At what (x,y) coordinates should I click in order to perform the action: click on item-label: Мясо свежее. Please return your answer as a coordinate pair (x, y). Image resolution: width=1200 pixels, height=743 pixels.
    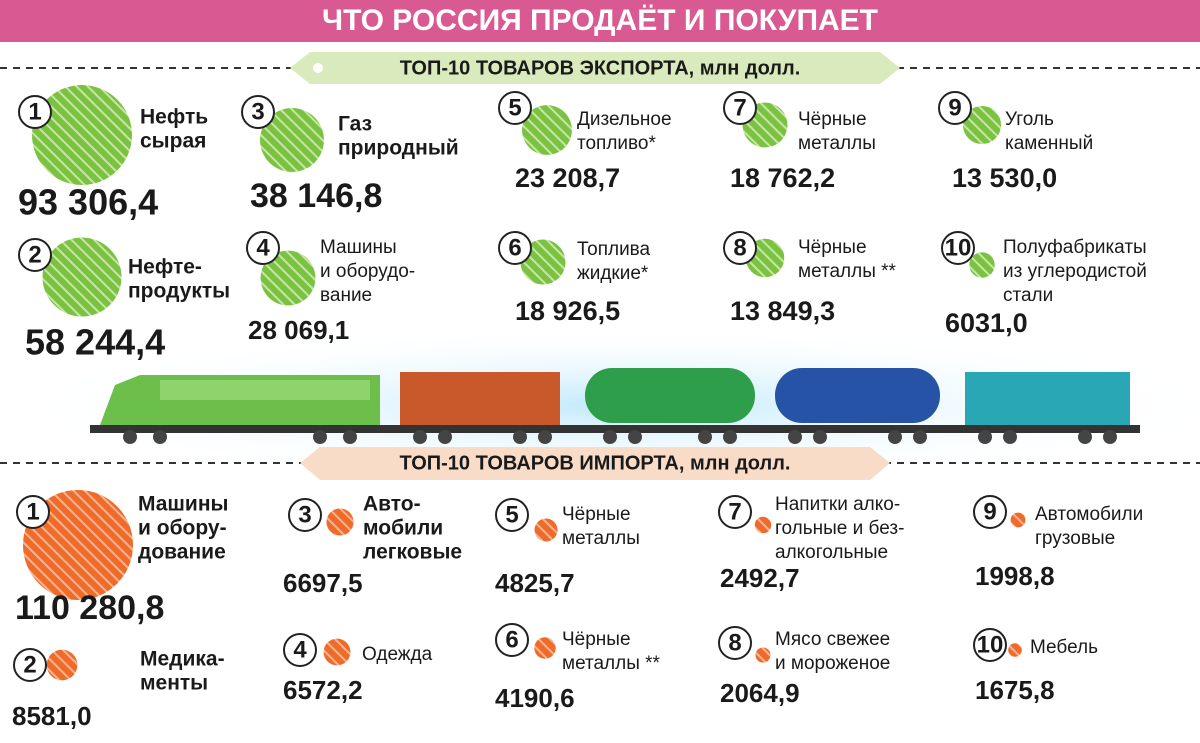
    Looking at the image, I should click on (832, 639).